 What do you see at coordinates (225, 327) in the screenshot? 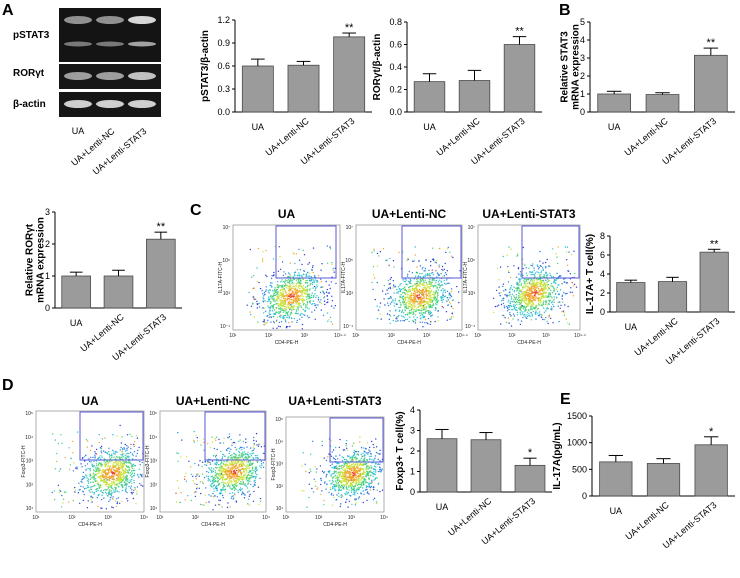
I see `flow-y-tick: 10⁻¹` at bounding box center [225, 327].